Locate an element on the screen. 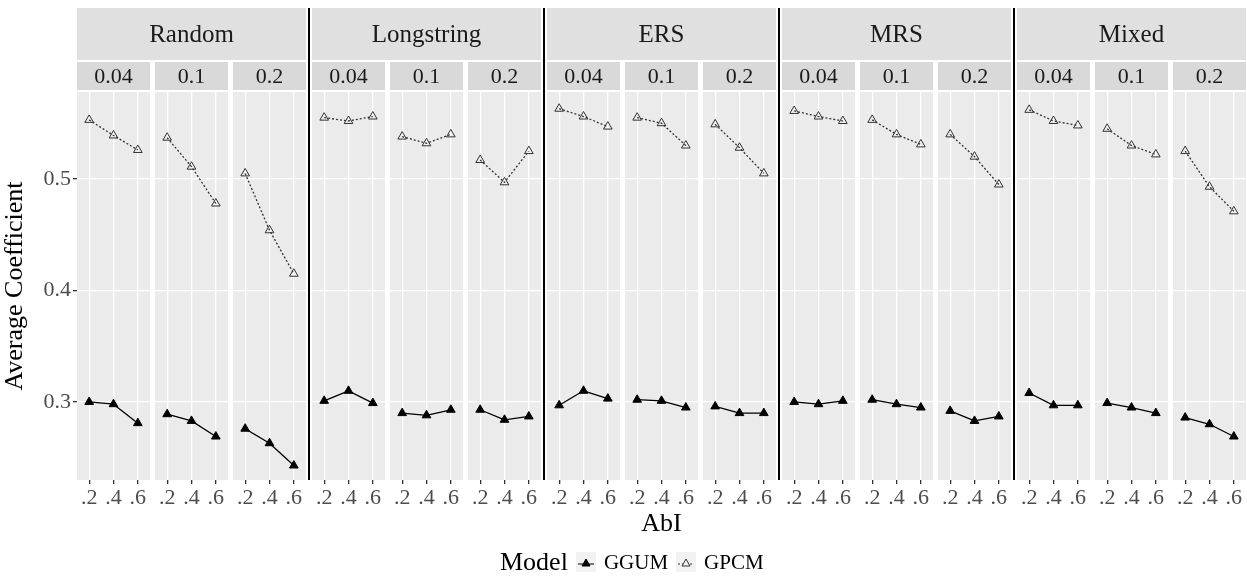 The height and width of the screenshot is (581, 1247). legend-title: Model is located at coordinates (534, 562).